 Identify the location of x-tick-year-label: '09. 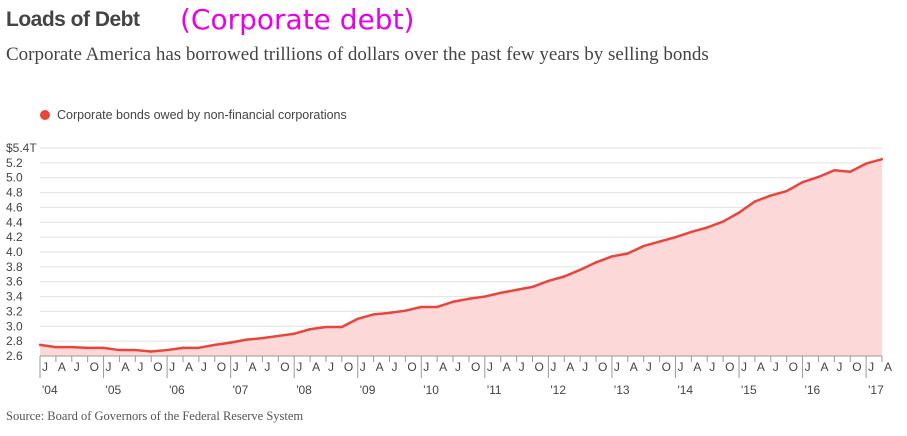
(368, 390).